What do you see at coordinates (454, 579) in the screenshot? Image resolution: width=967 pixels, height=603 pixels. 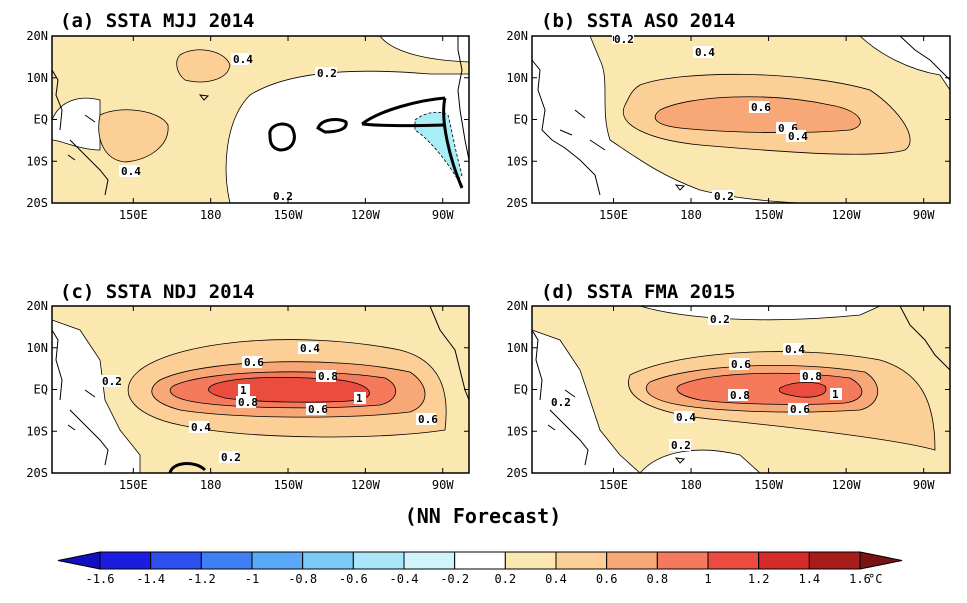 I see `colorbar-label: -0.2` at bounding box center [454, 579].